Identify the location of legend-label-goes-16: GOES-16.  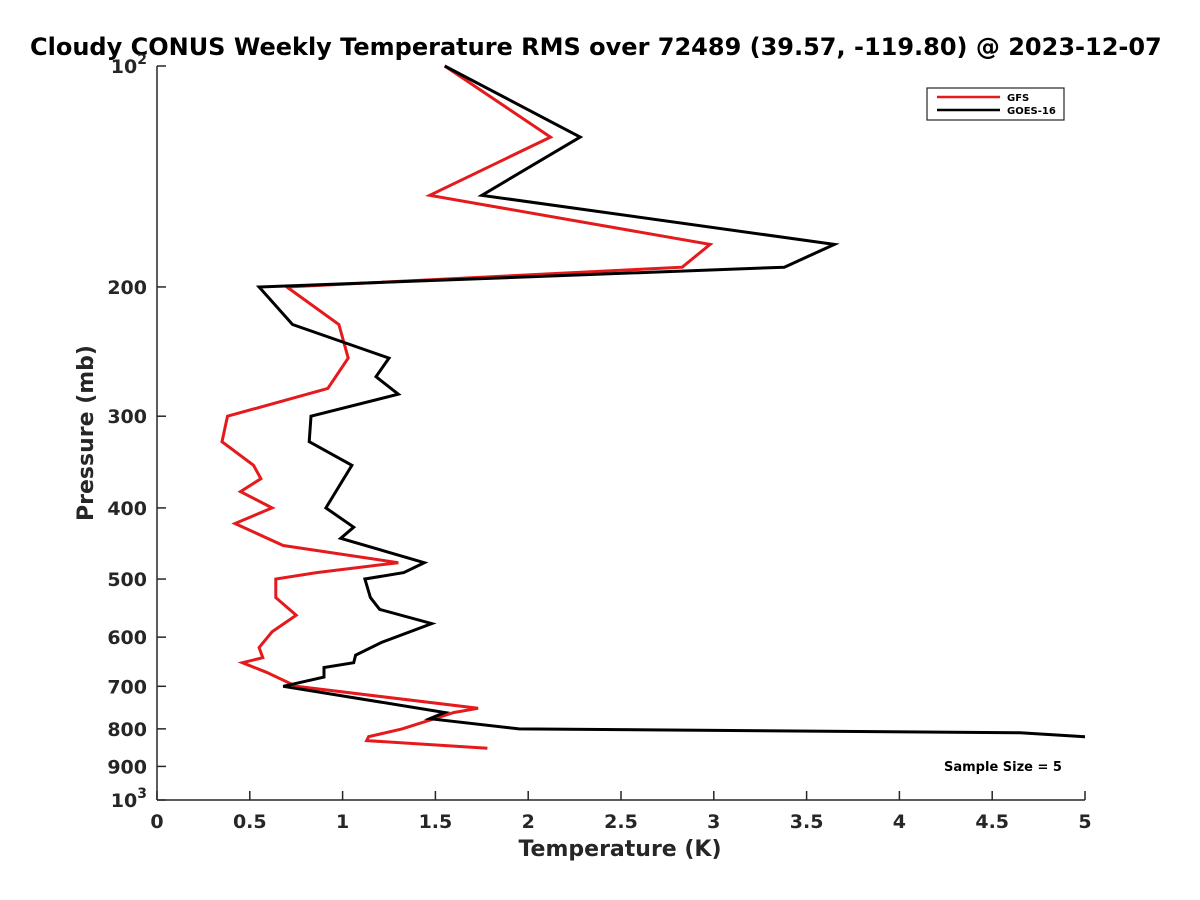
(1031, 111).